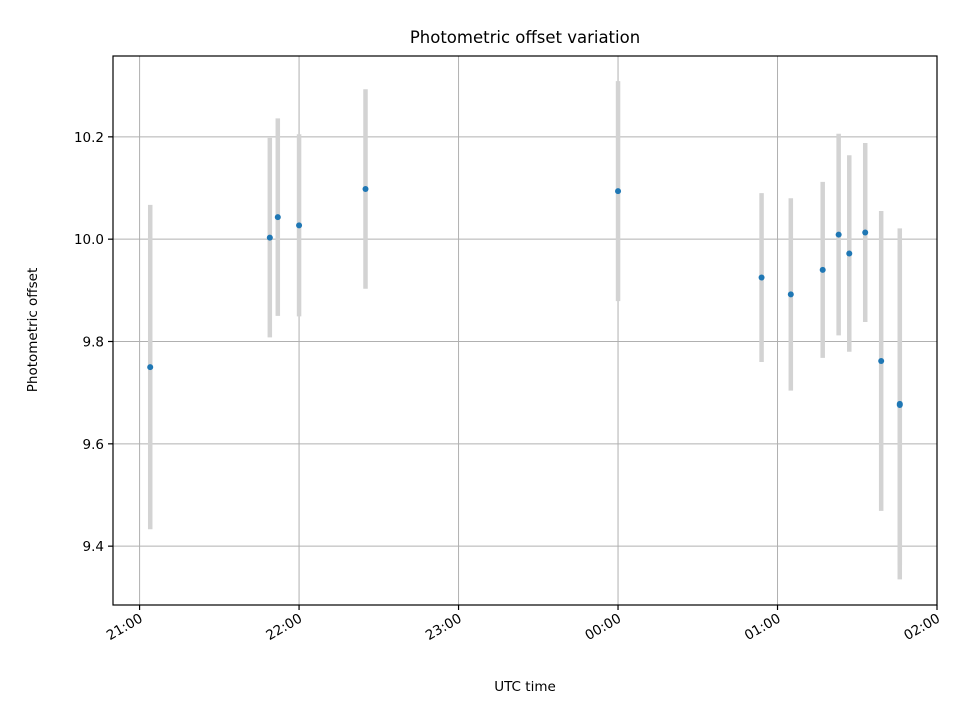  What do you see at coordinates (89, 240) in the screenshot?
I see `y-tick-label: 10.0` at bounding box center [89, 240].